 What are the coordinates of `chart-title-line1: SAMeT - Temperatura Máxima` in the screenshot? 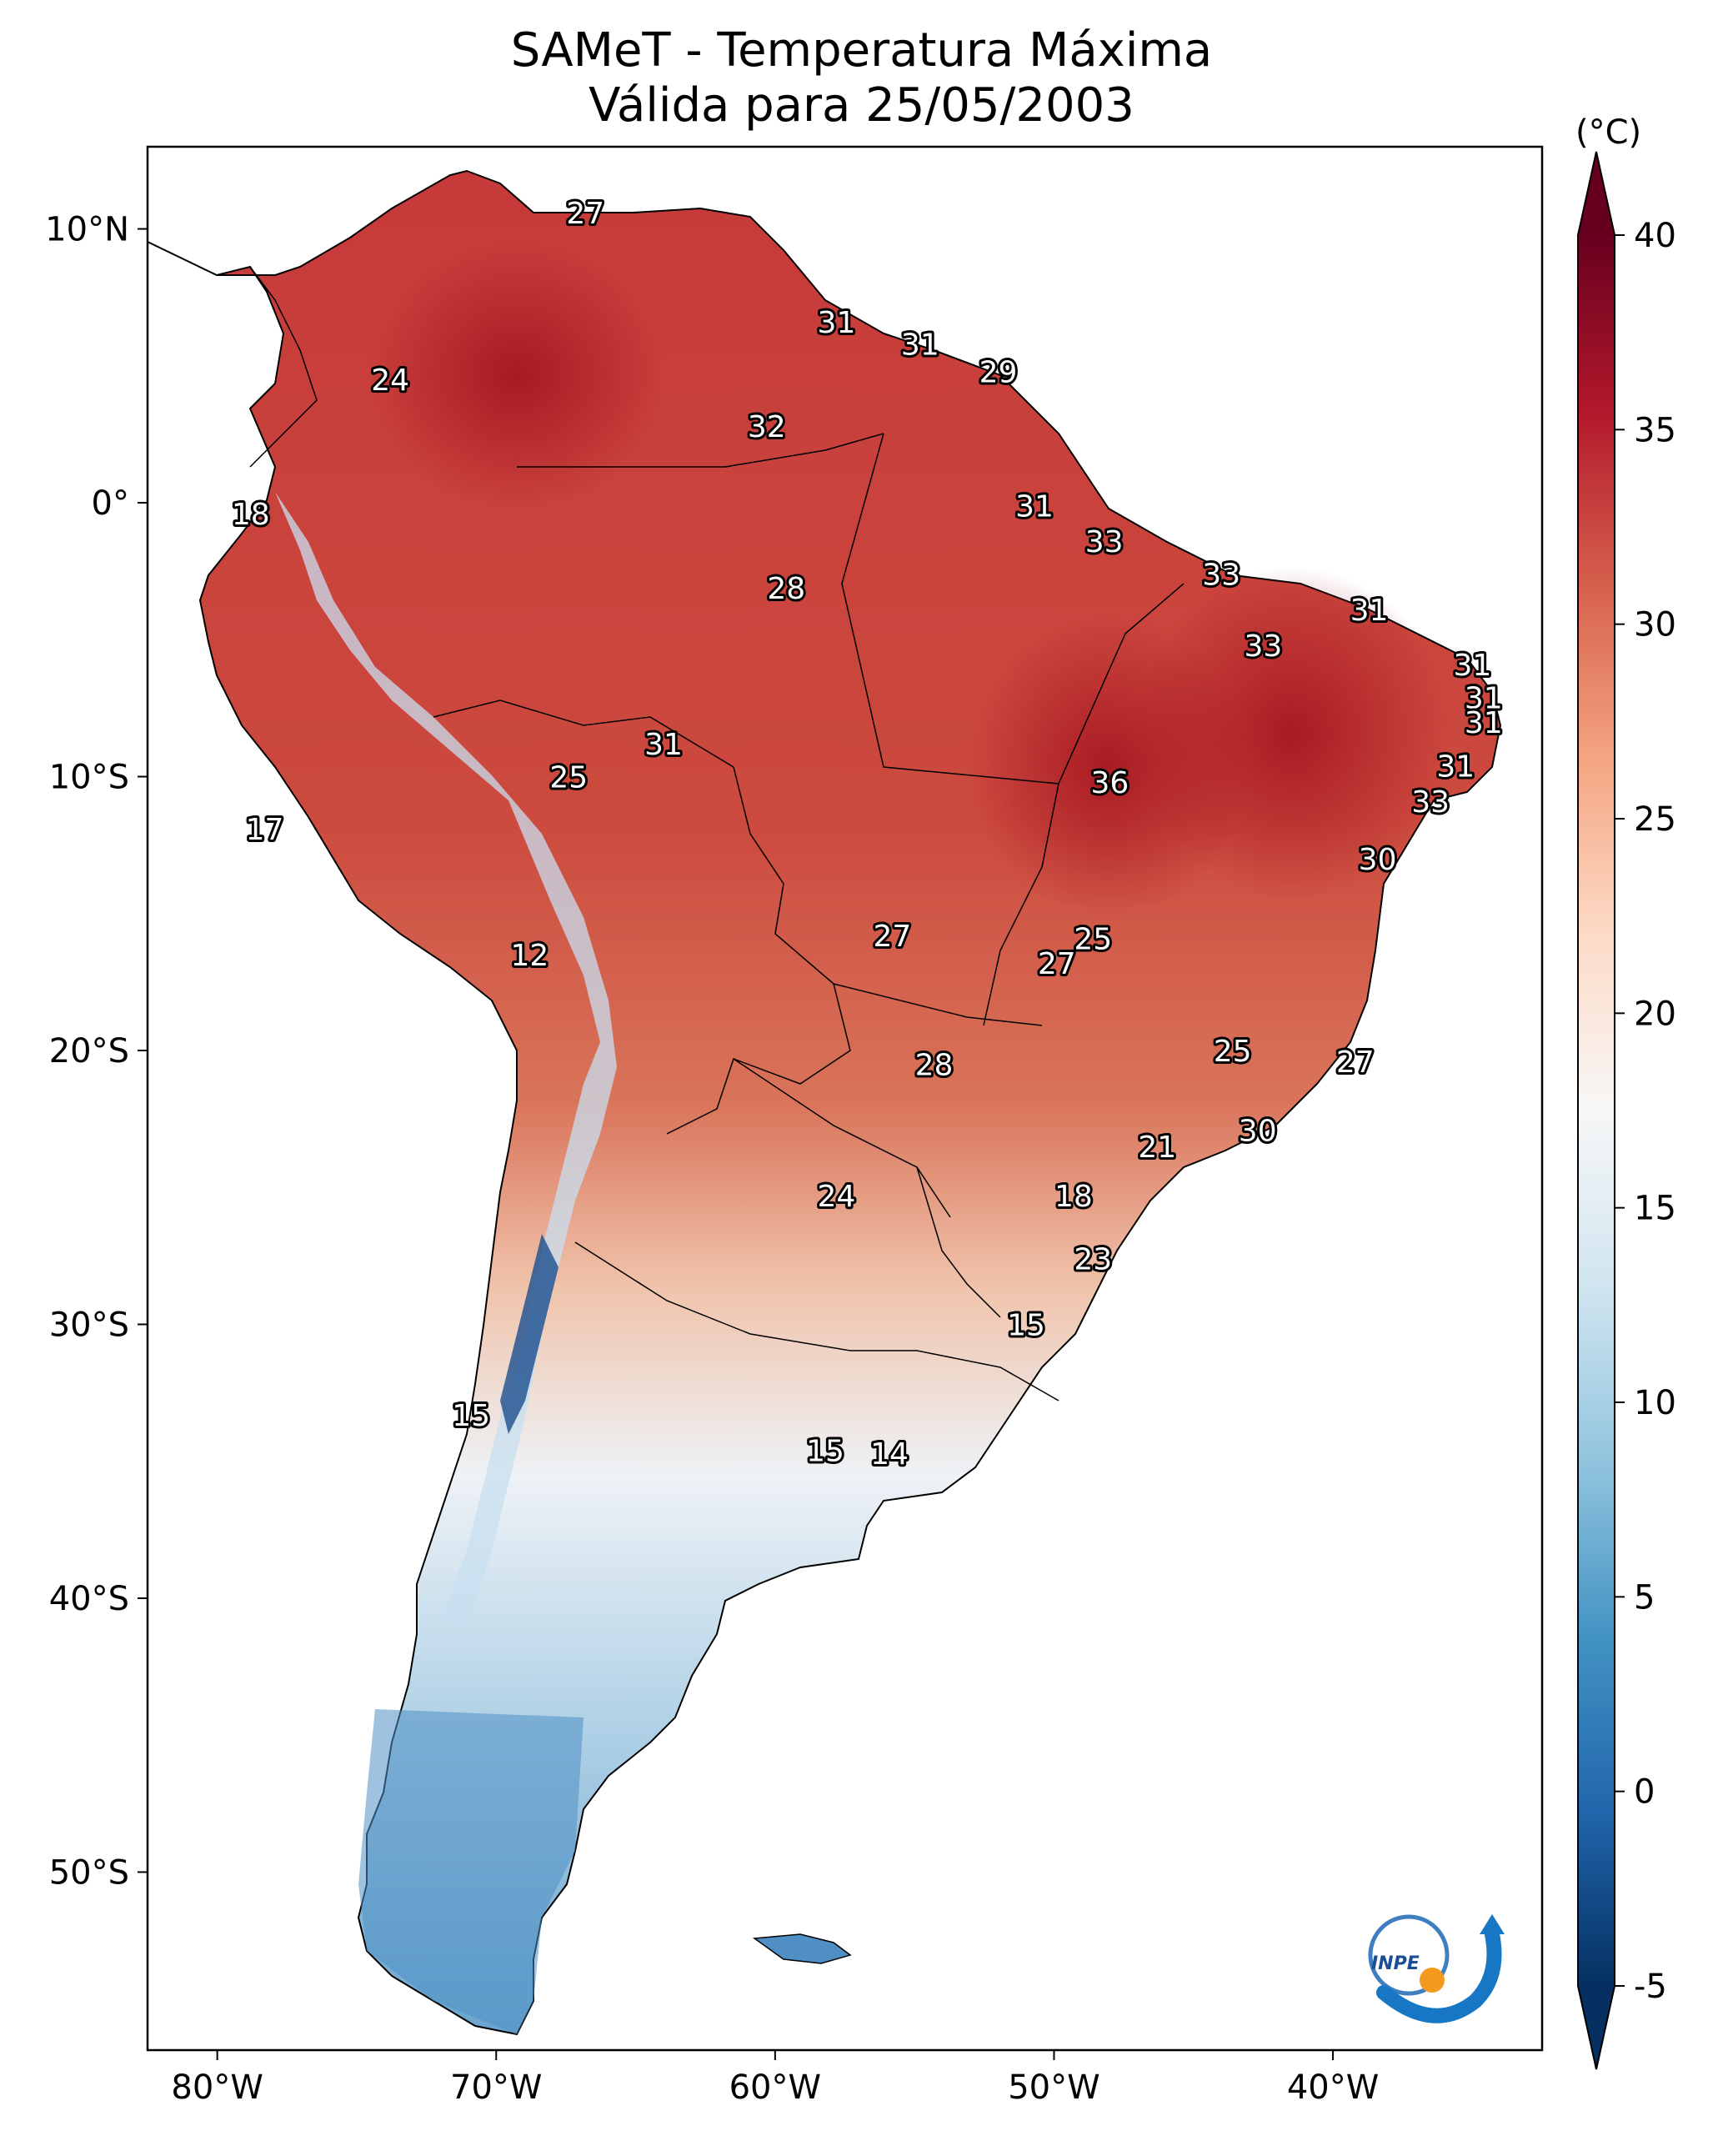 It's located at (861, 51).